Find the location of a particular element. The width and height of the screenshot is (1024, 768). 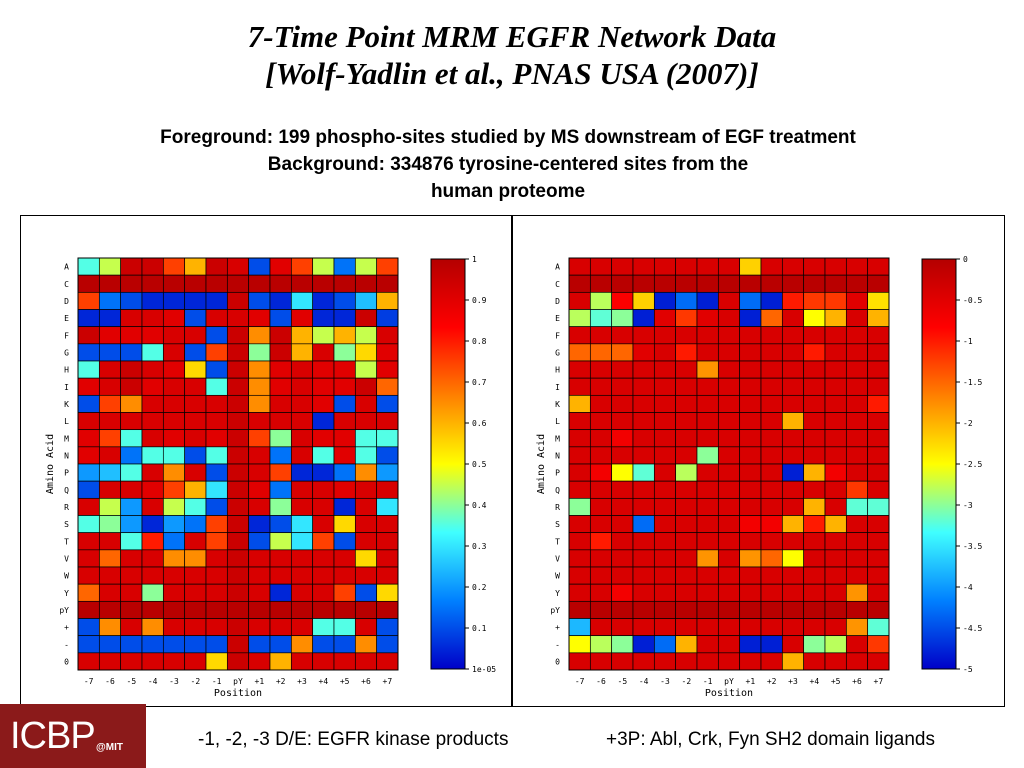

log-enrichment-colorbar-tick-label: -2 is located at coordinates (968, 423).